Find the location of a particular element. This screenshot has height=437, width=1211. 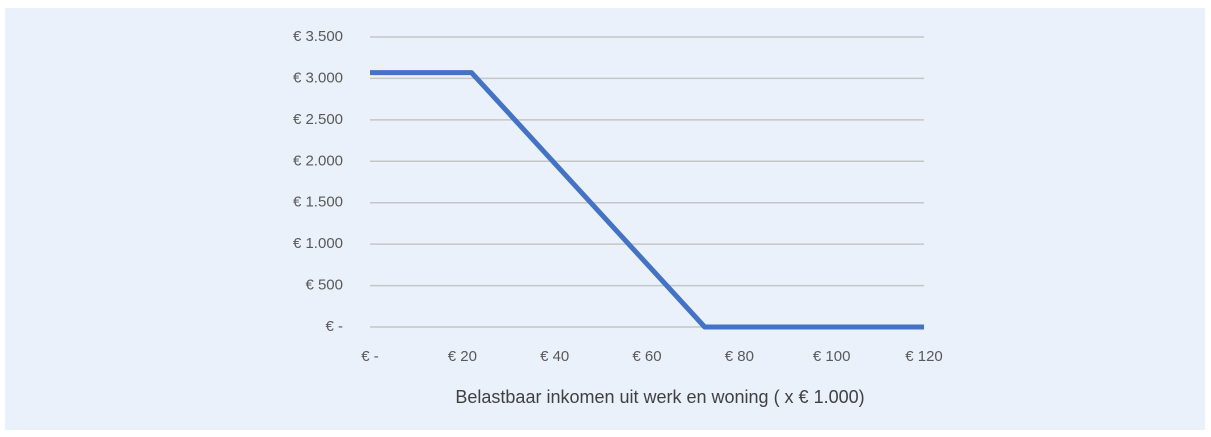

x-tick-label: € 120 is located at coordinates (924, 356).